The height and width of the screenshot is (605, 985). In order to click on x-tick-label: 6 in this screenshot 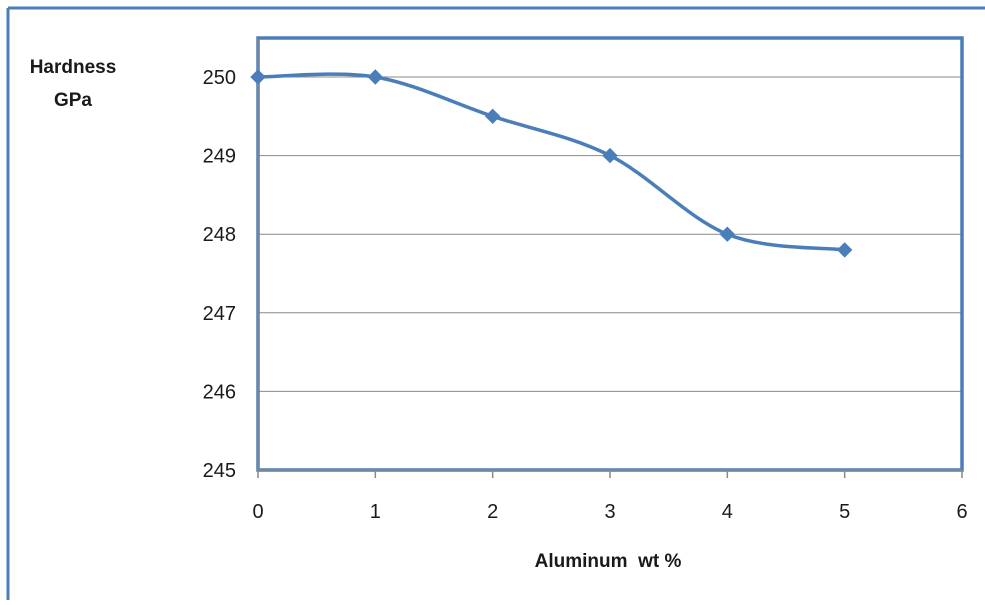, I will do `click(961, 512)`.